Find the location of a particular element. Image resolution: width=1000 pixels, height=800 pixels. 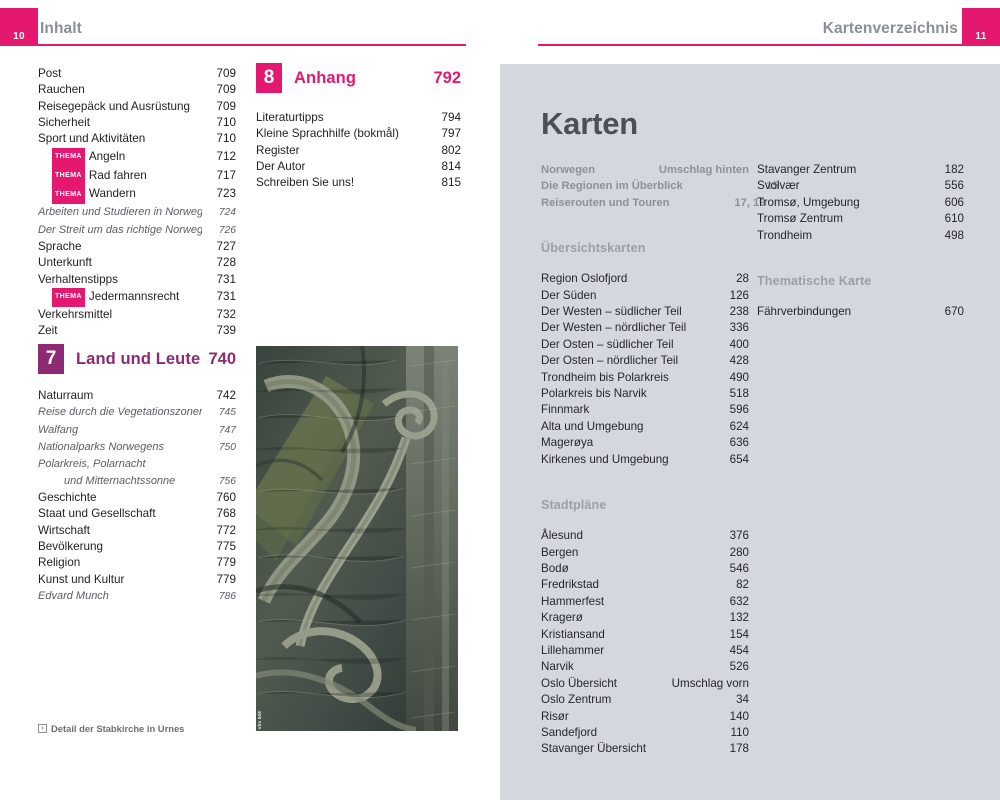

map-row: Oslo Zentrum 34 is located at coordinates (645, 700).